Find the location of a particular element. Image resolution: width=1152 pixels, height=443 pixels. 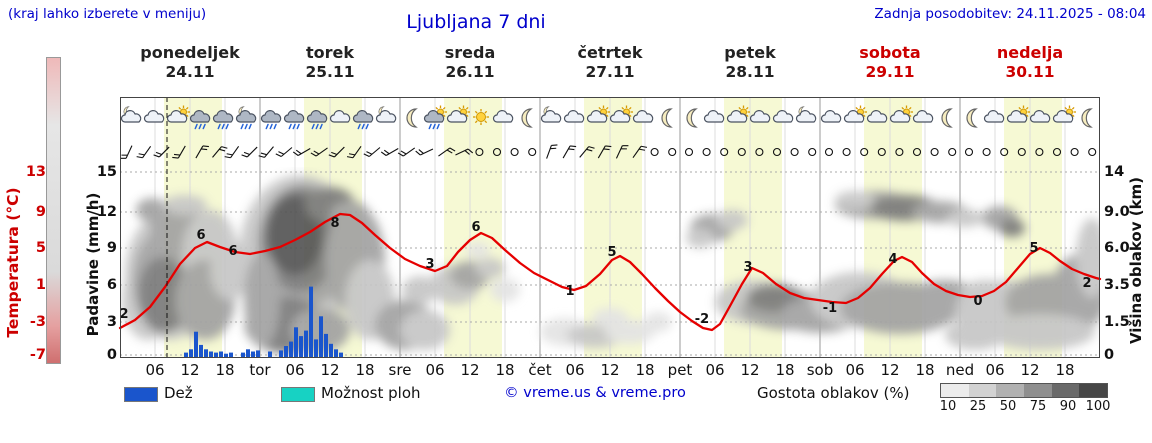

day-abbrev-label: ned is located at coordinates (960, 370).